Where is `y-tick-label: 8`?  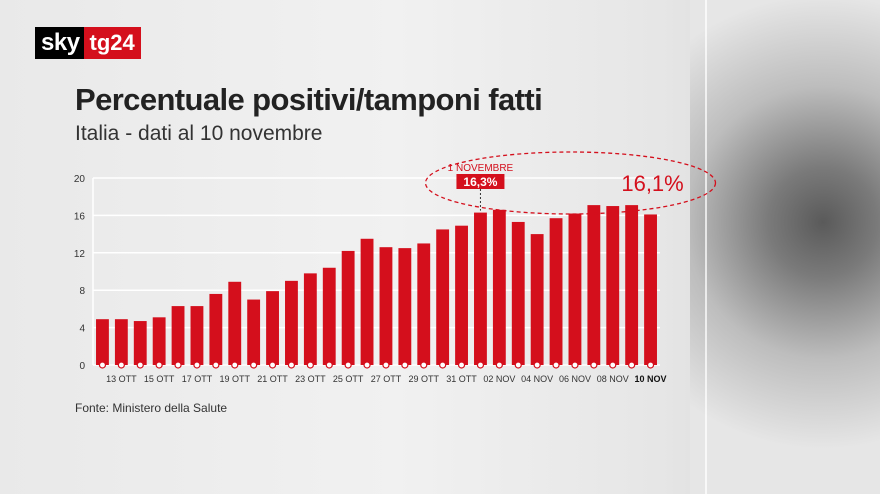
y-tick-label: 8 is located at coordinates (82, 291).